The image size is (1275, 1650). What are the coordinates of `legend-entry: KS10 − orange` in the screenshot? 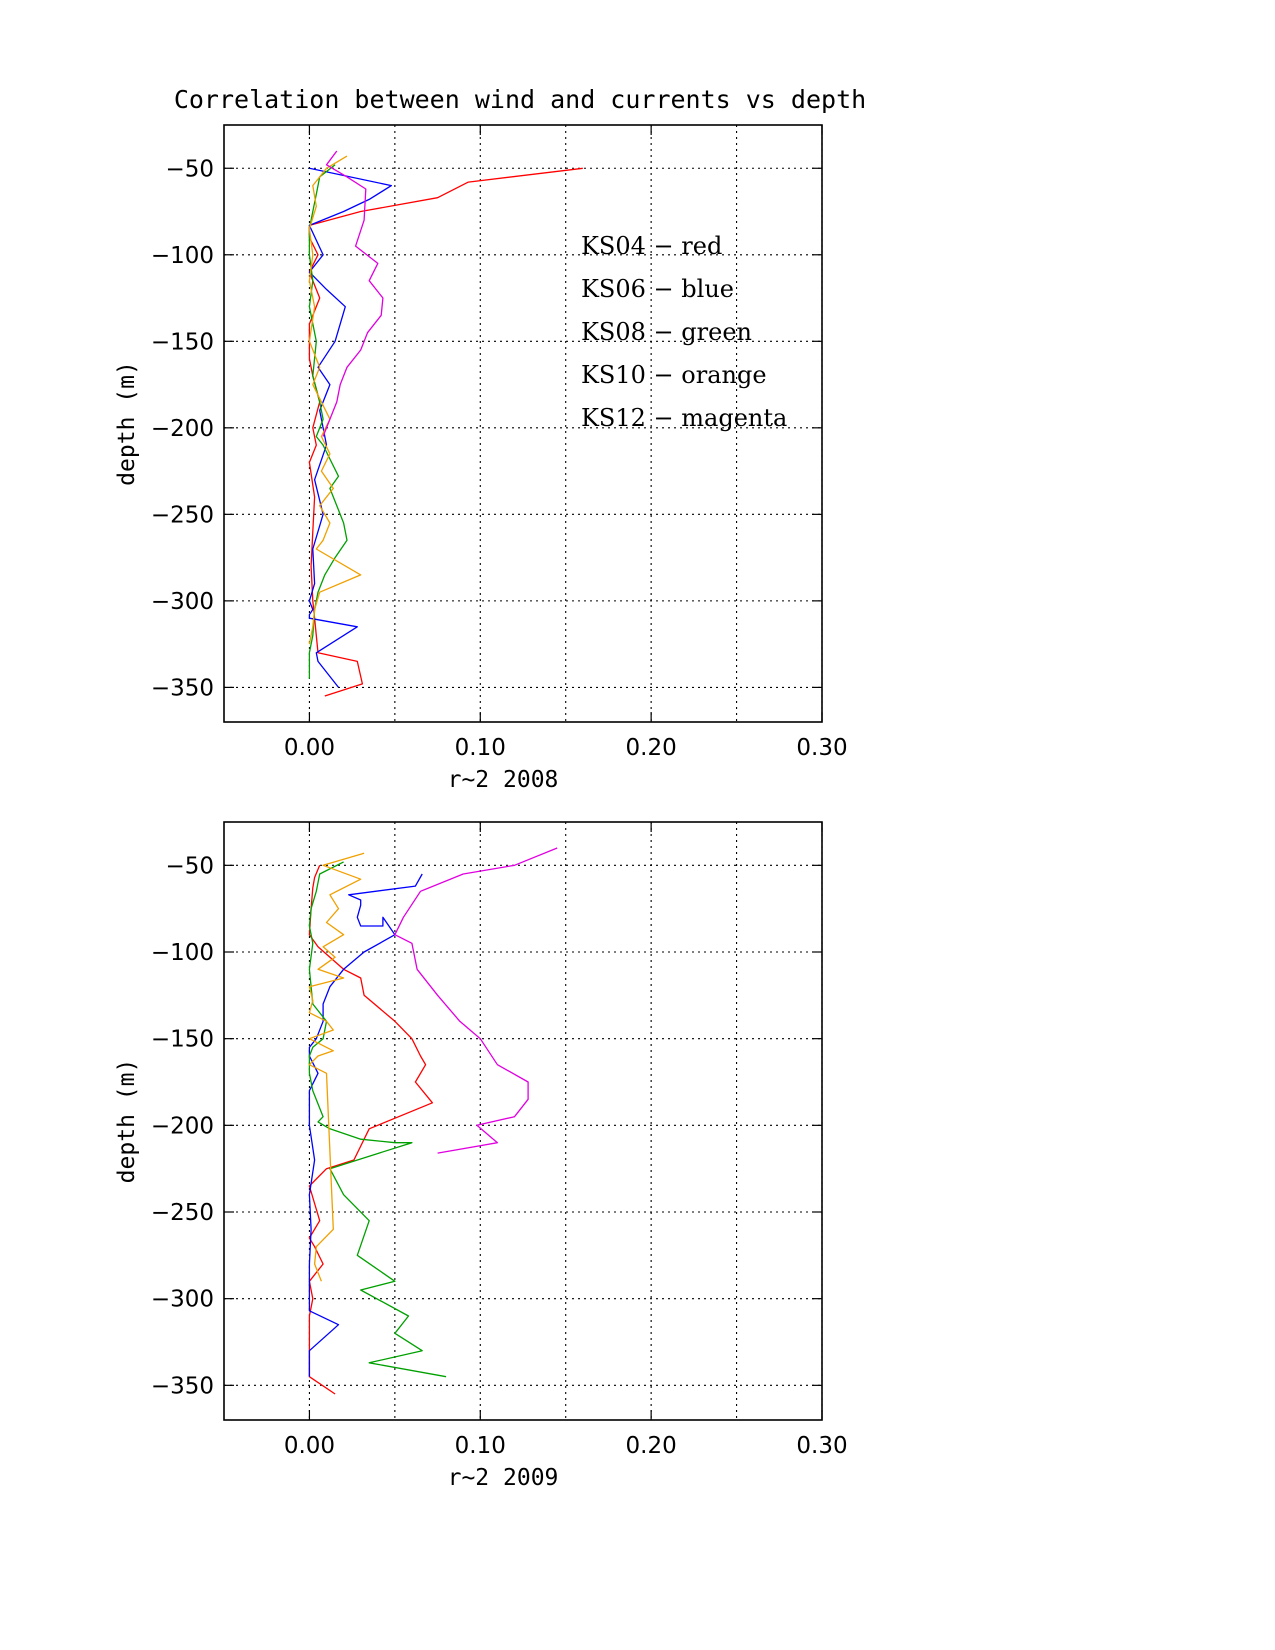 It's located at (674, 375).